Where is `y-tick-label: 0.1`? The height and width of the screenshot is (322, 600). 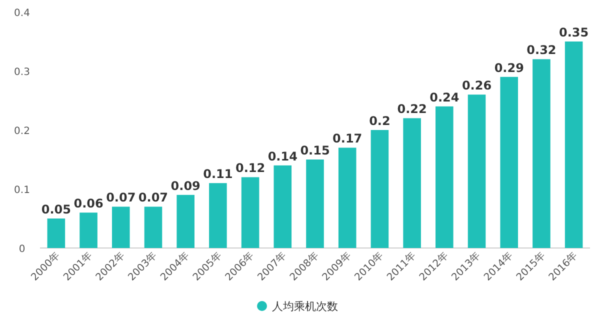
y-tick-label: 0.1 is located at coordinates (22, 190).